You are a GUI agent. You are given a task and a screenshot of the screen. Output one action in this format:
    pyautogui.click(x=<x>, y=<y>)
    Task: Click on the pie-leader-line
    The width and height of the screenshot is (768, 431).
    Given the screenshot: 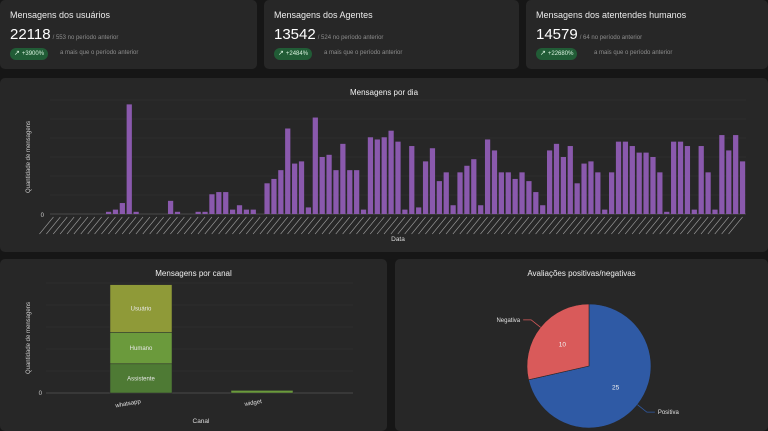 What is the action you would take?
    pyautogui.click(x=532, y=323)
    